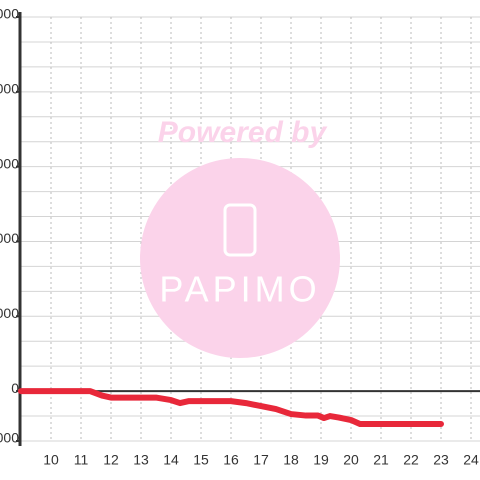 The height and width of the screenshot is (480, 480). I want to click on x-tick-label: 16, so click(231, 460).